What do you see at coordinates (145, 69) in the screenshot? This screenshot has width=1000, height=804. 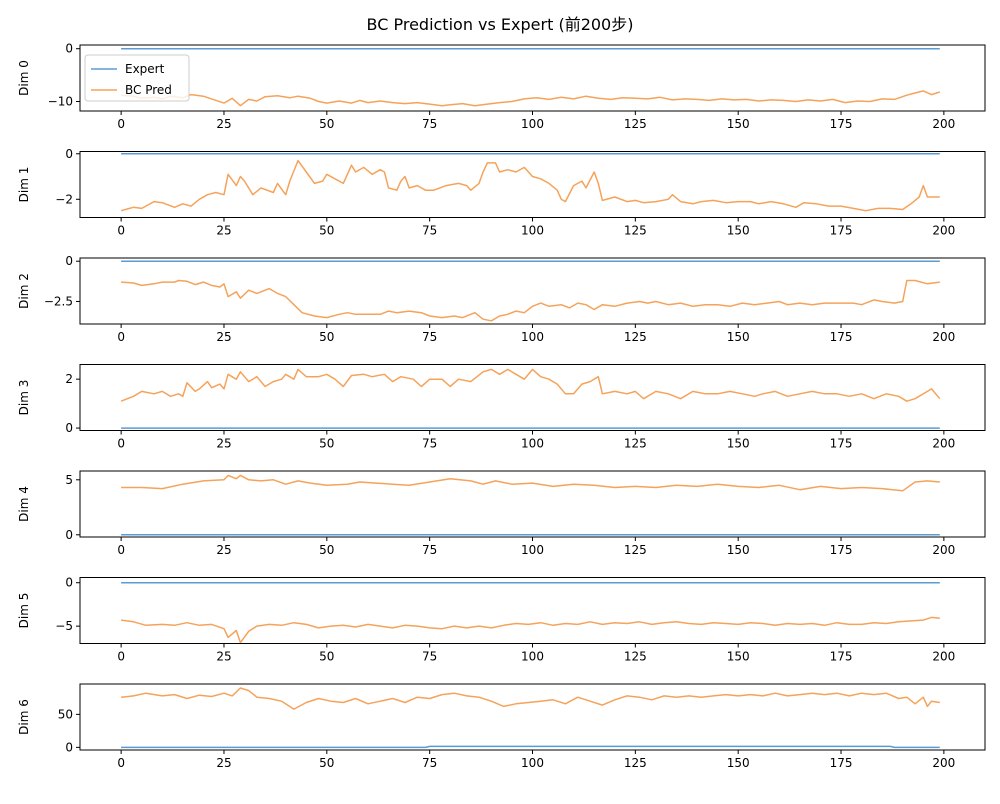 I see `legend-label: Expert` at bounding box center [145, 69].